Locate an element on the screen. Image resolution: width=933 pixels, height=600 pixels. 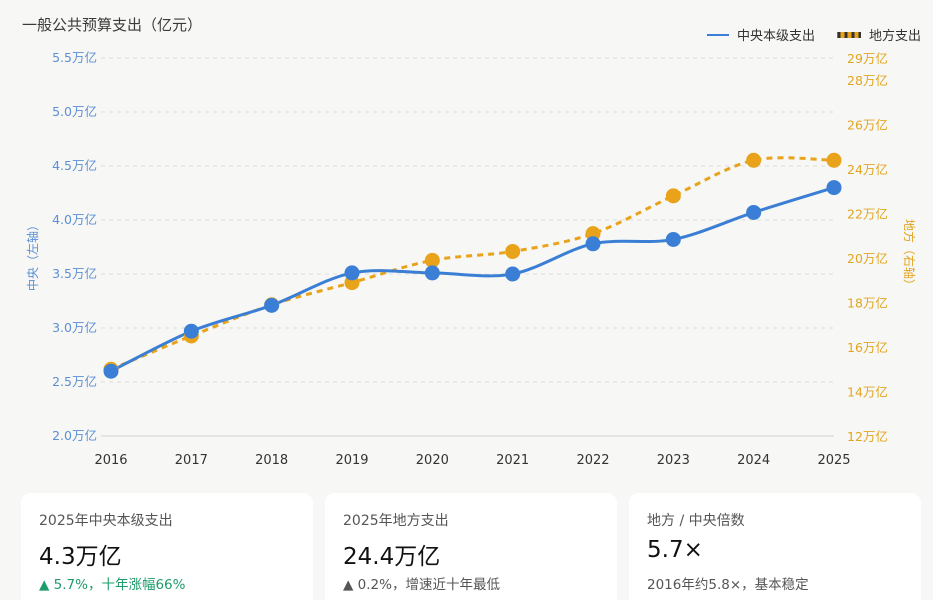
y-left-tick-label: 2.0万亿 is located at coordinates (74, 435).